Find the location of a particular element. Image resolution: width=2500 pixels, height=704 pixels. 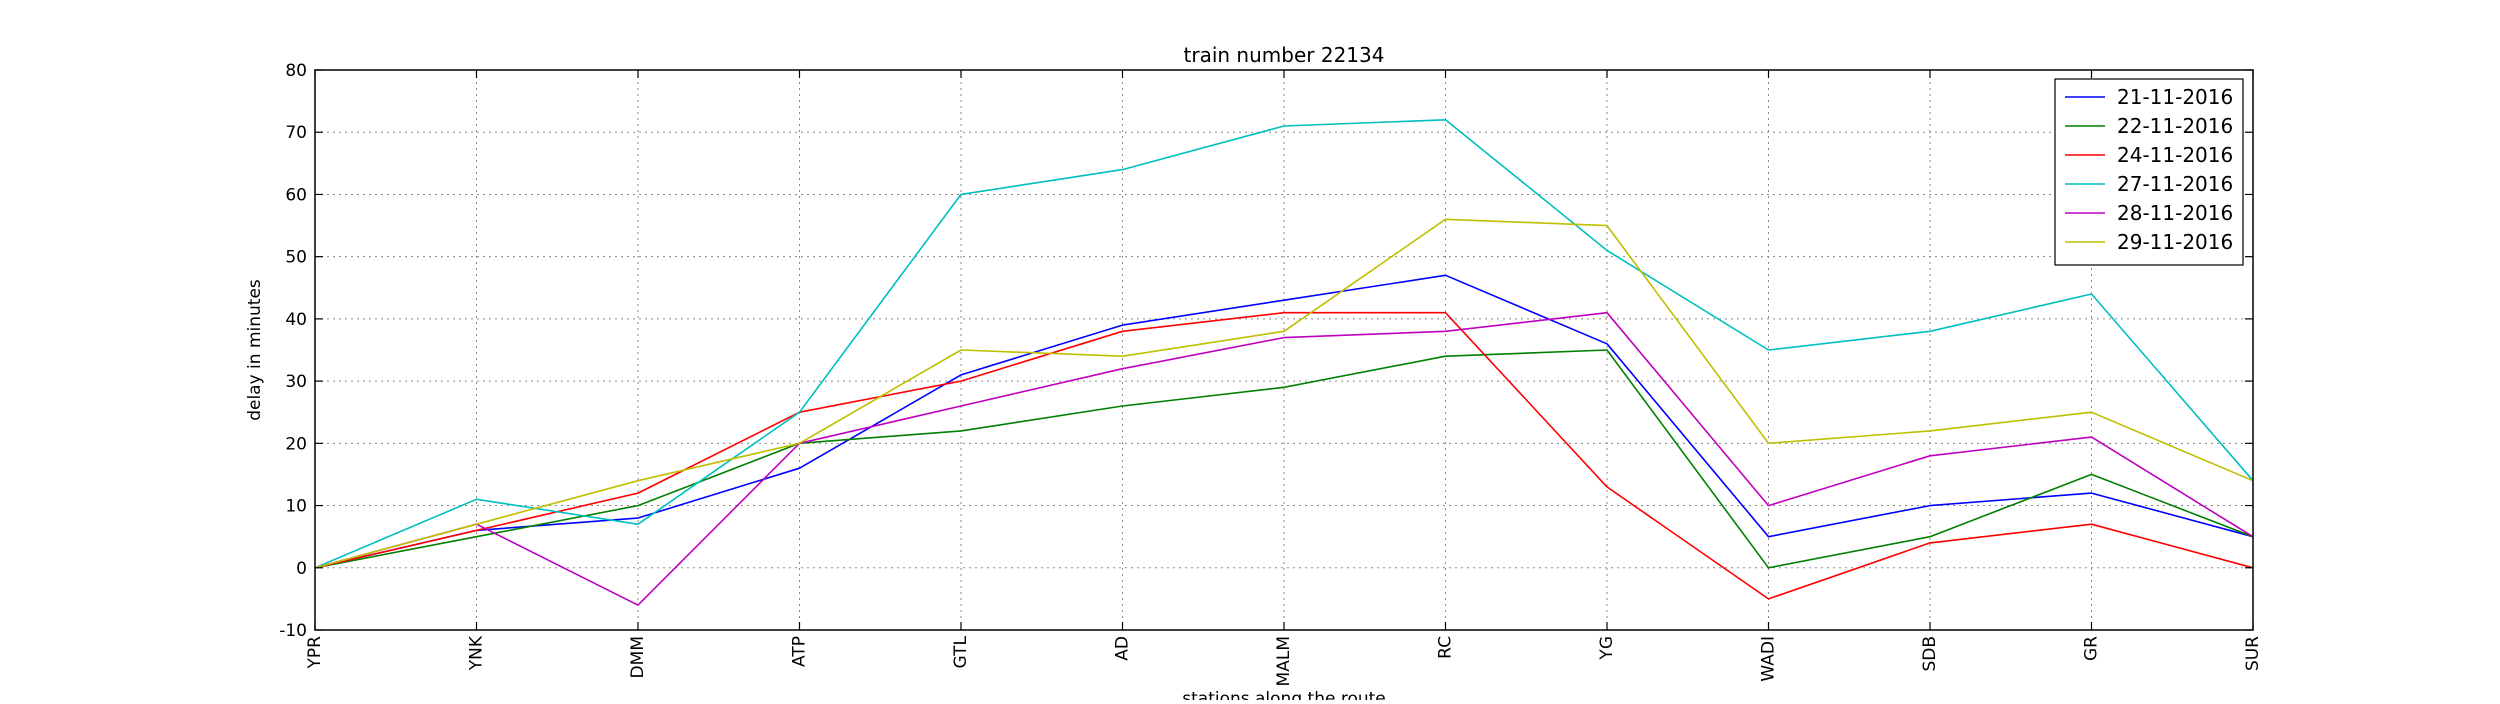

y-tick-label: 10 is located at coordinates (296, 507).